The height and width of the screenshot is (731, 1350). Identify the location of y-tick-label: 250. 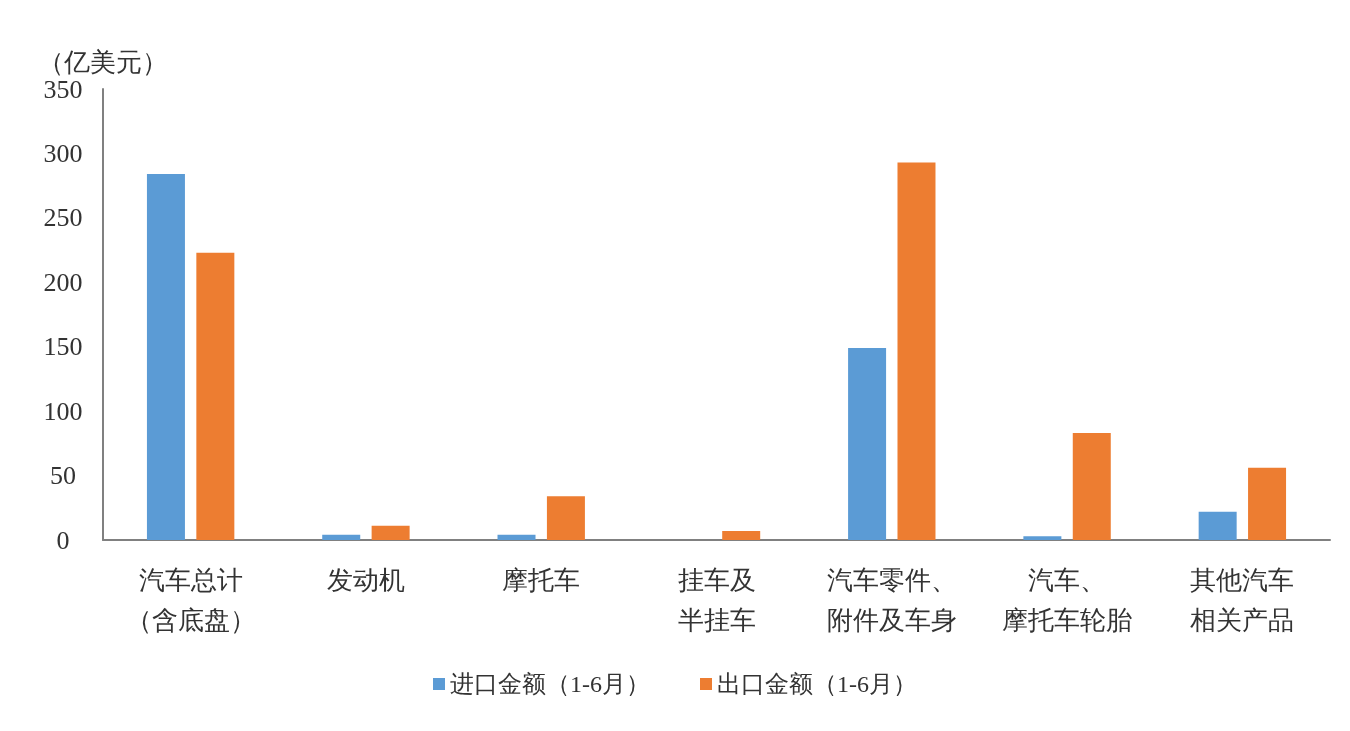
(63, 218).